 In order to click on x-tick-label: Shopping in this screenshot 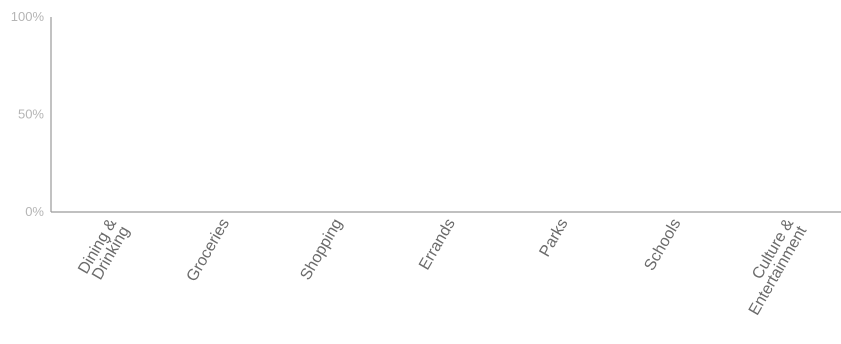, I will do `click(321, 249)`.